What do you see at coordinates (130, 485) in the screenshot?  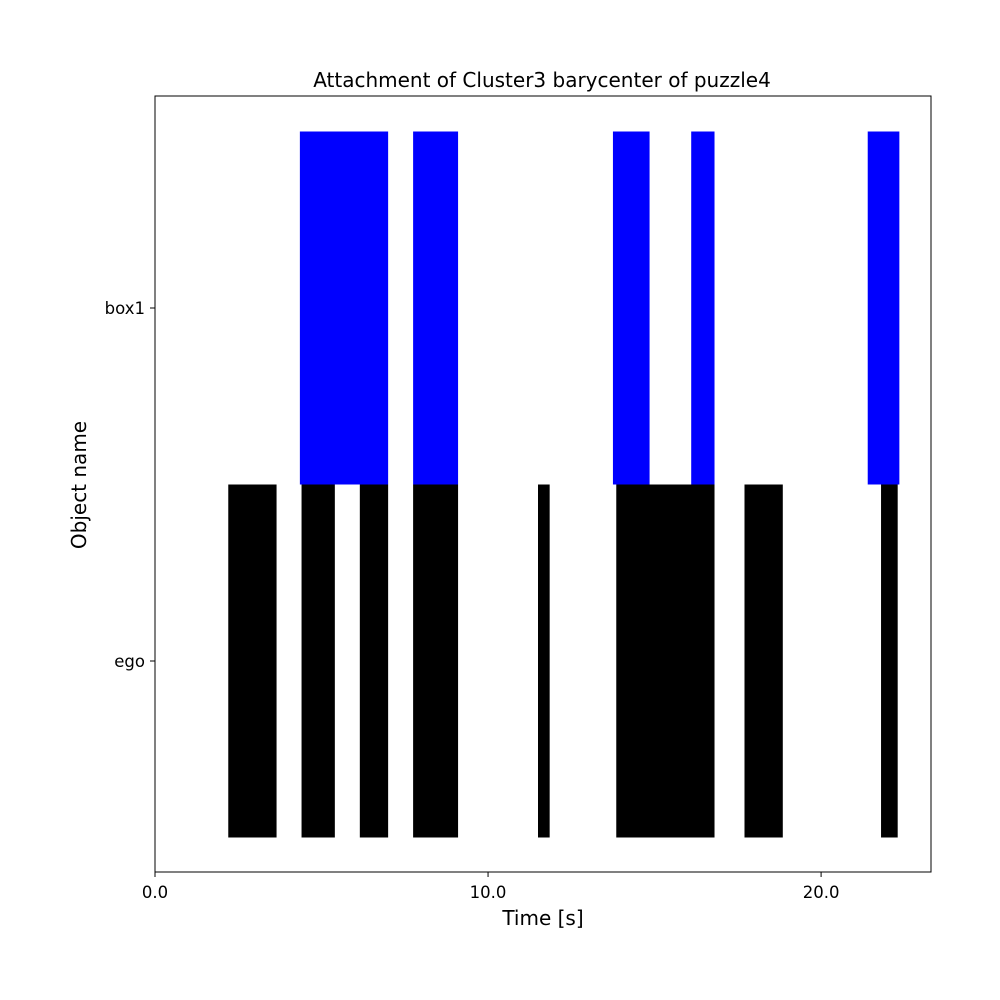 I see `y-axis-ticks: ego box1` at bounding box center [130, 485].